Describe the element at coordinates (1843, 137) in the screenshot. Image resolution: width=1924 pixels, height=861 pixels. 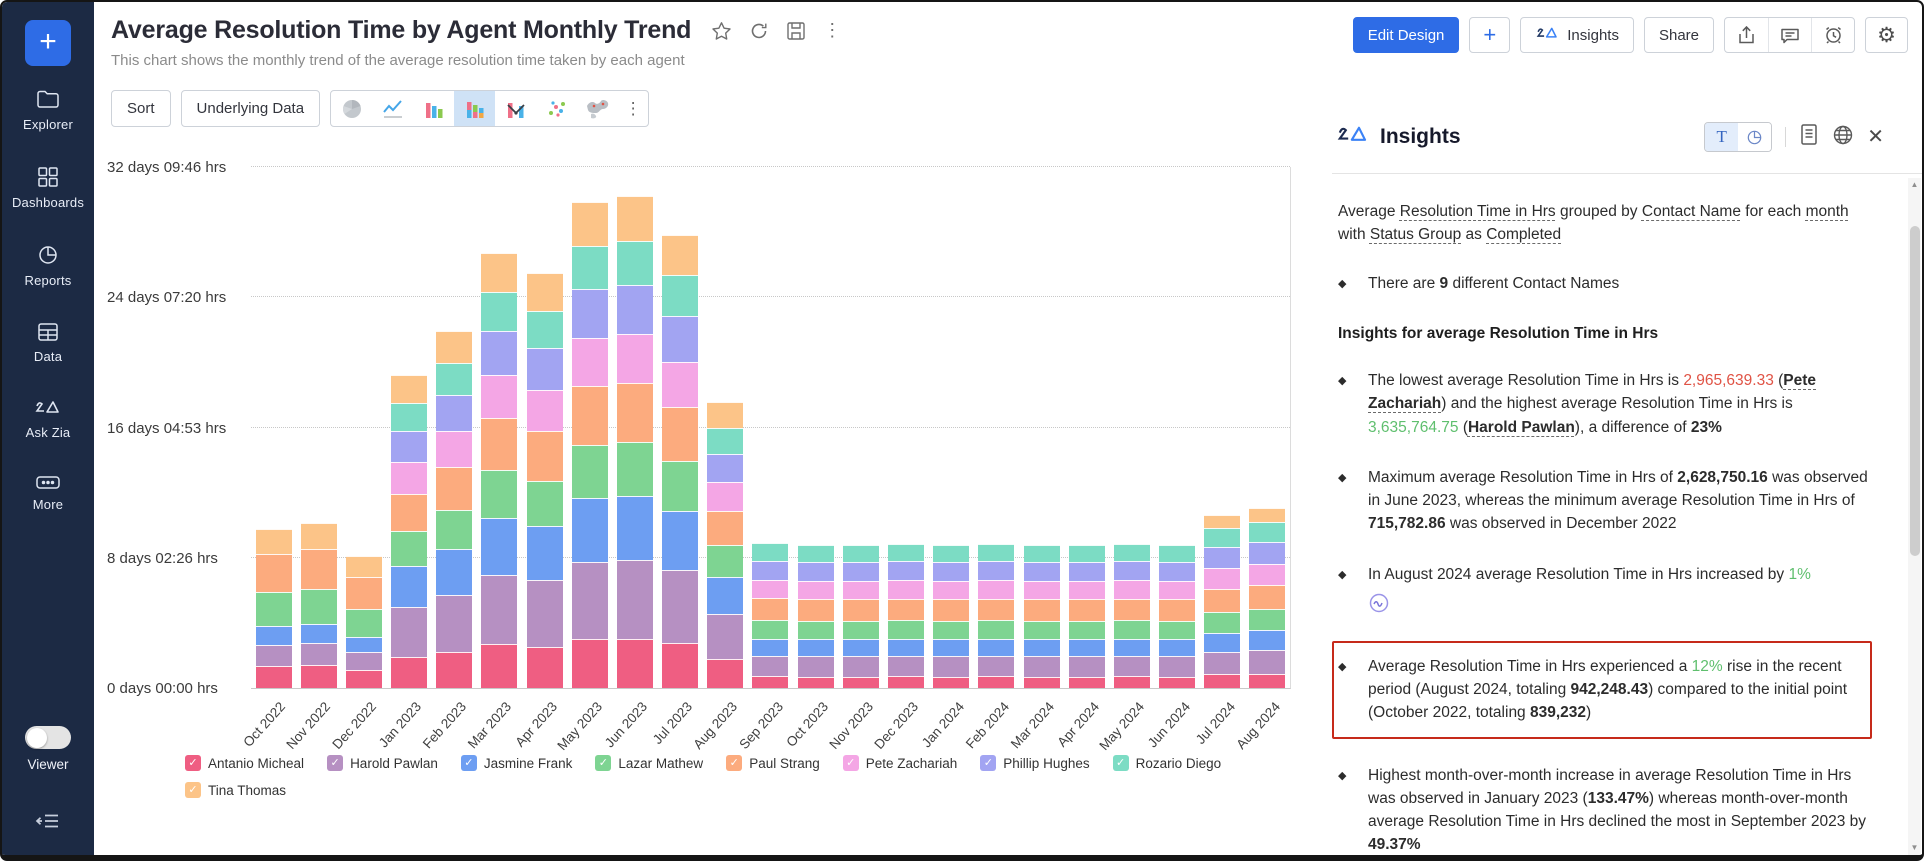
I see `globe-icon` at that location.